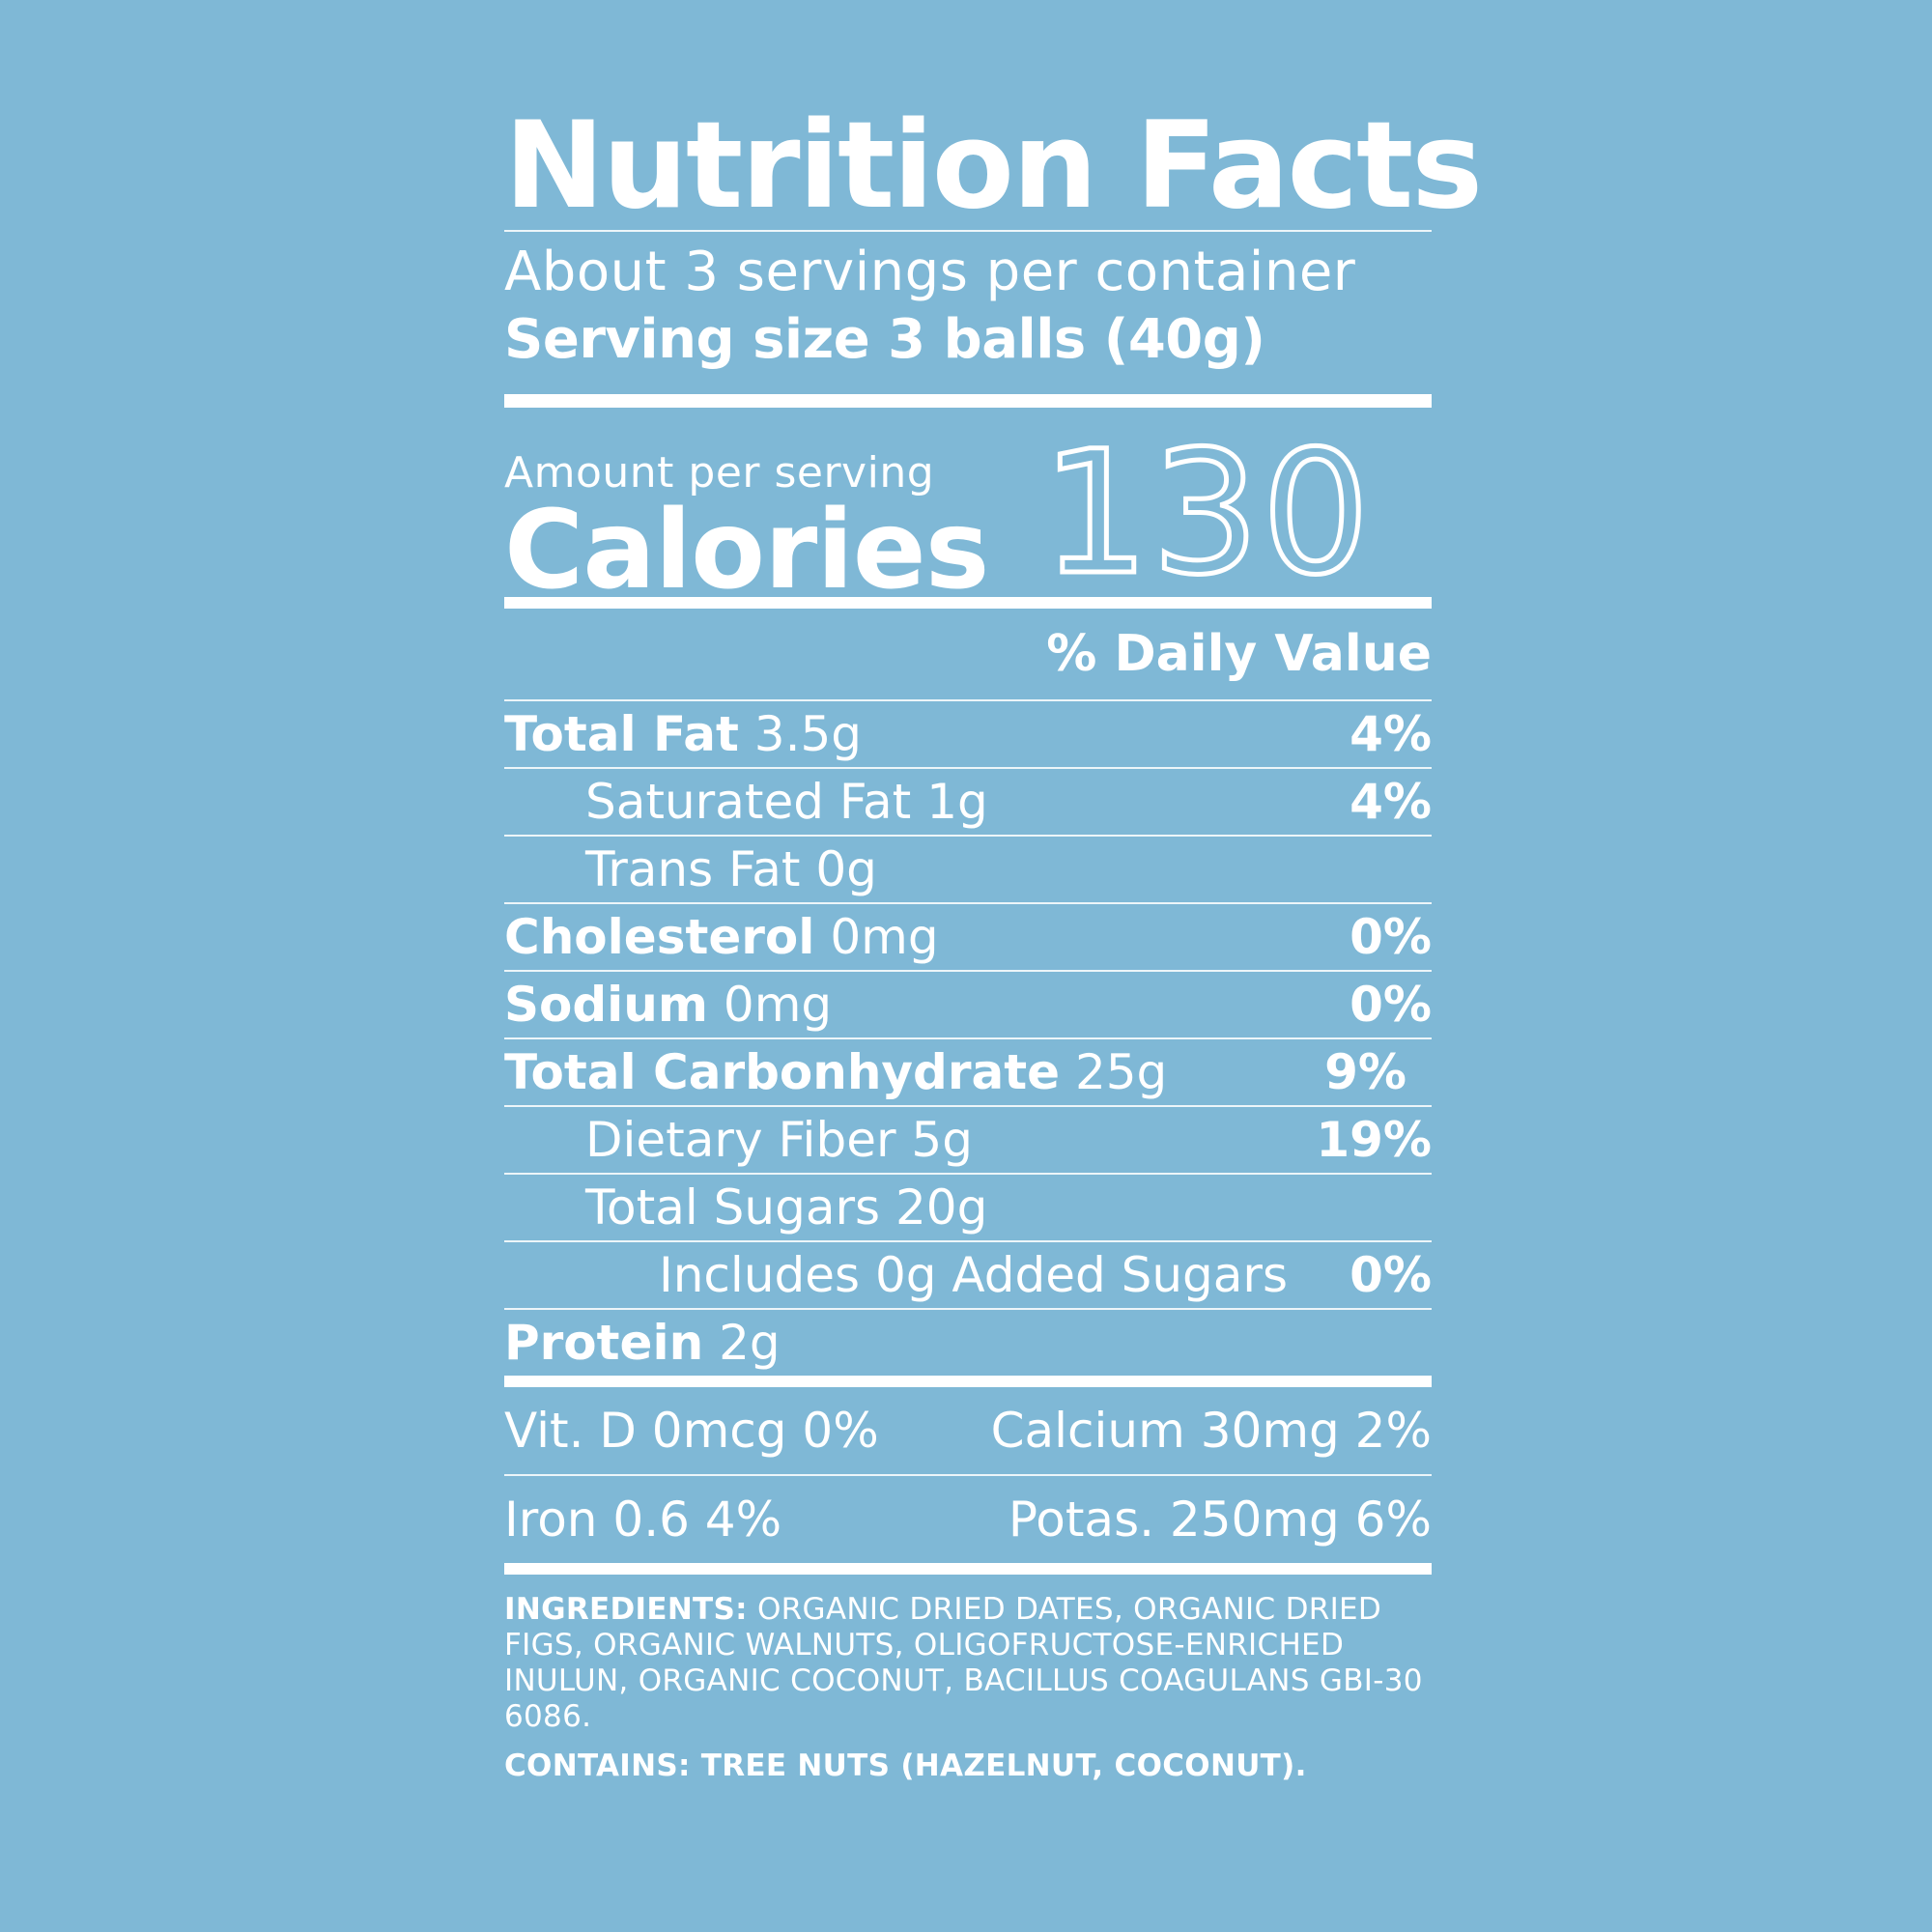  I want to click on nutrient-row-protein: Protein 2g, so click(968, 1342).